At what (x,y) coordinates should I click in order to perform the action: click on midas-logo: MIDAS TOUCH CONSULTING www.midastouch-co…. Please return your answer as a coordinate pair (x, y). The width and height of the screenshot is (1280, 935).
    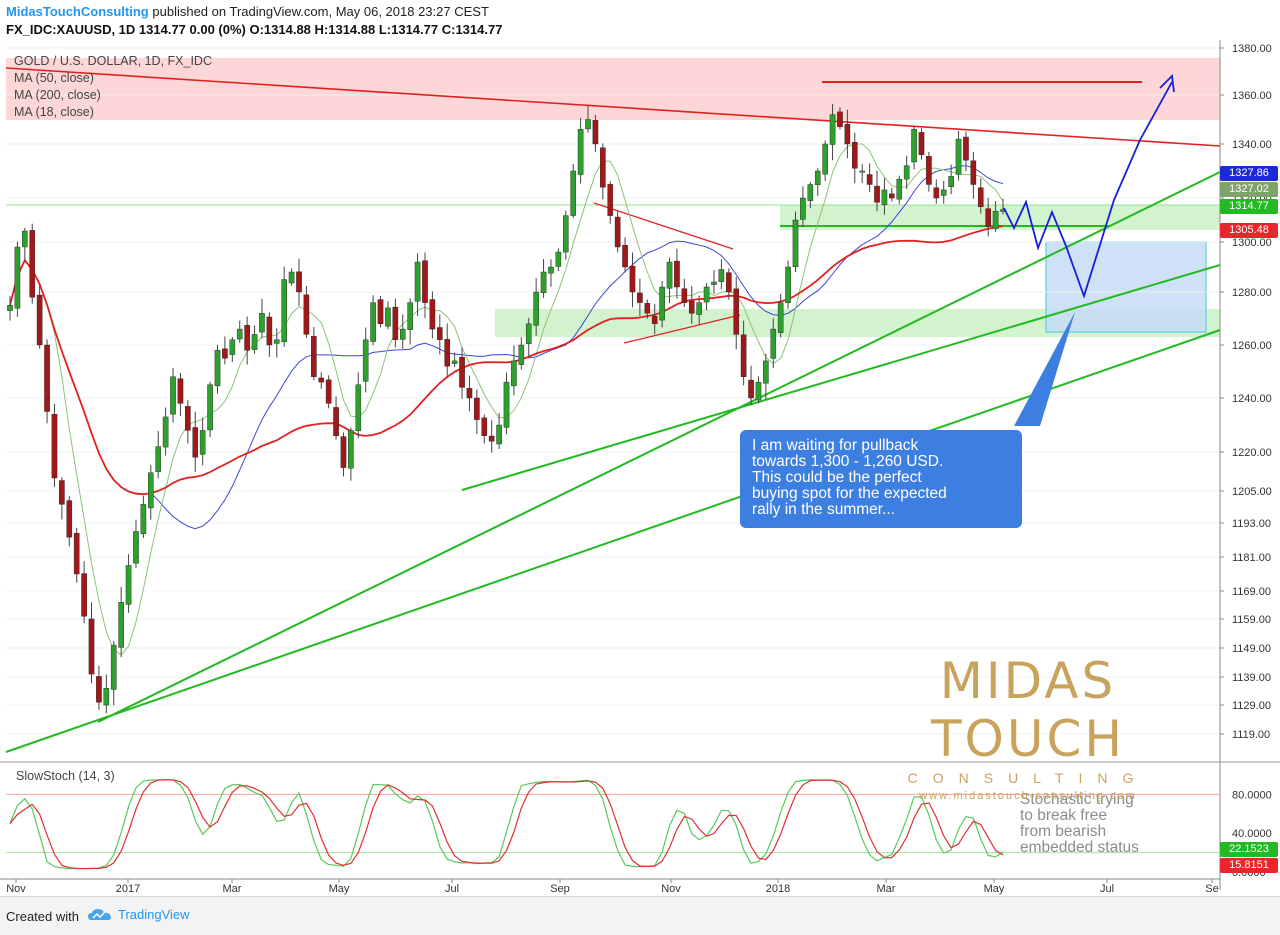
    Looking at the image, I should click on (1028, 727).